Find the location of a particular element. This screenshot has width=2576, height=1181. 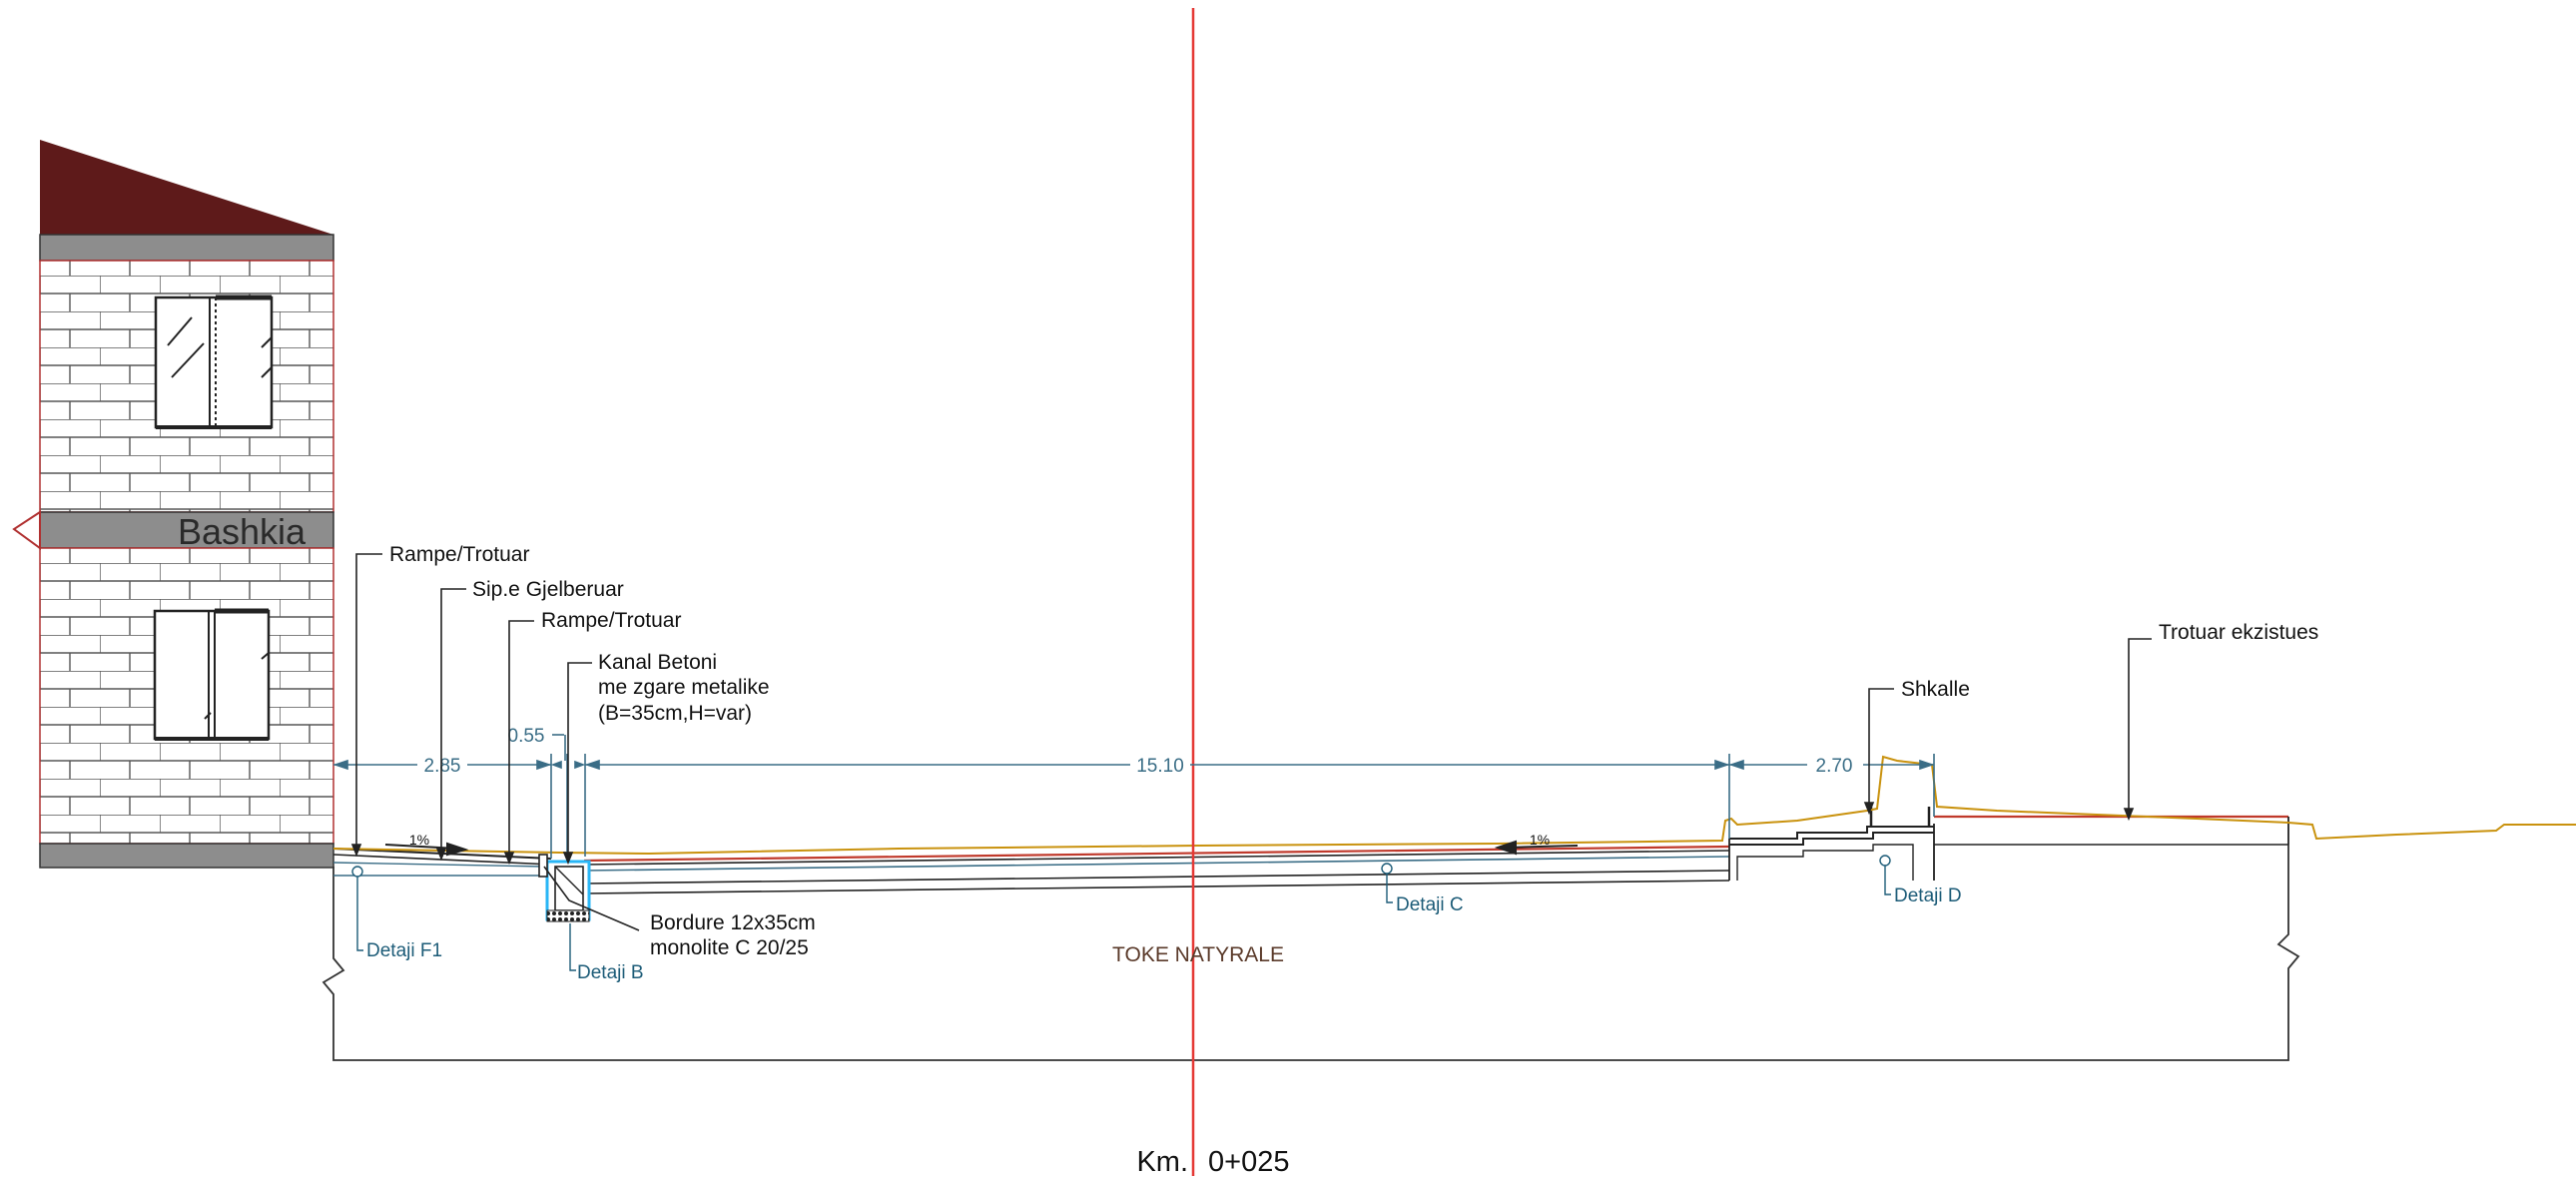

label-shkalle: Shkalle is located at coordinates (1936, 689).